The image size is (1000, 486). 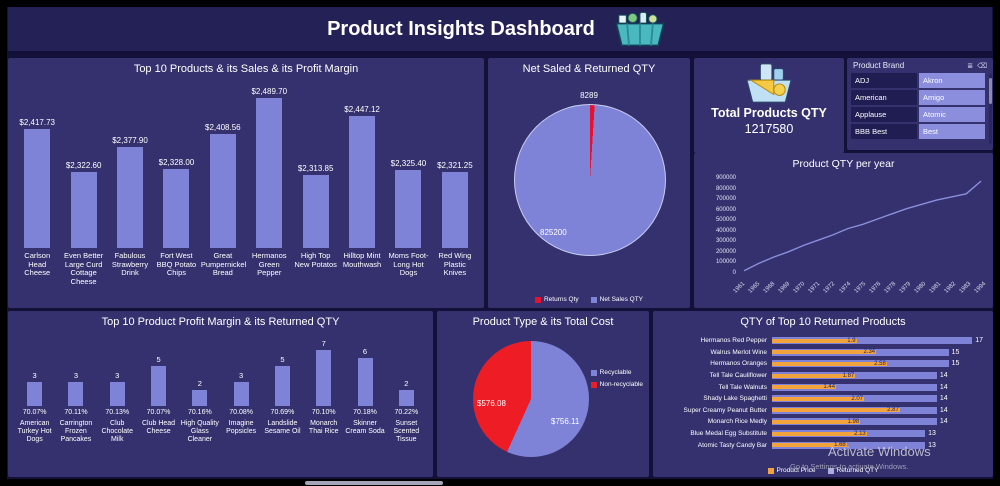 I want to click on slicer-item-atomic: Atomic, so click(x=952, y=114).